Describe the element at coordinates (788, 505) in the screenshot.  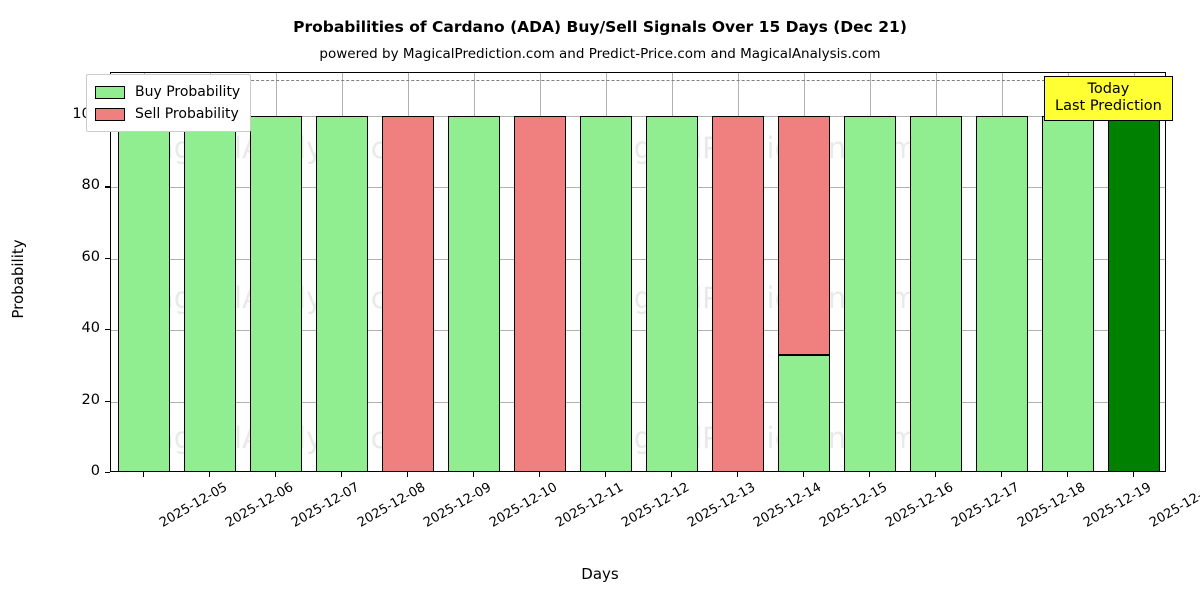
I see `x-tick-label: 2025-12-14` at that location.